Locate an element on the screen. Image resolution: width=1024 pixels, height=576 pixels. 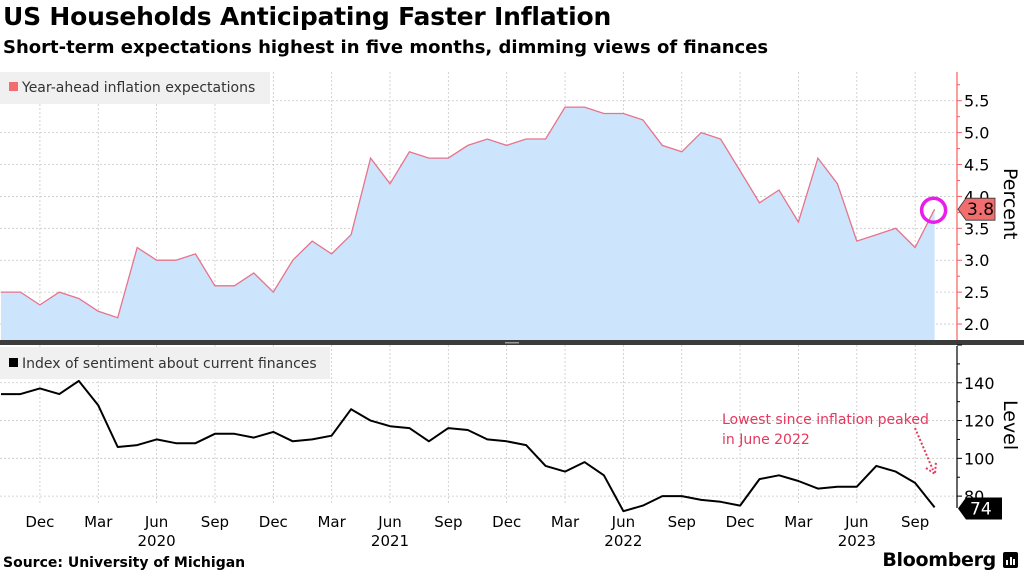
bottom-last-value-tag: 74 is located at coordinates (980, 508).